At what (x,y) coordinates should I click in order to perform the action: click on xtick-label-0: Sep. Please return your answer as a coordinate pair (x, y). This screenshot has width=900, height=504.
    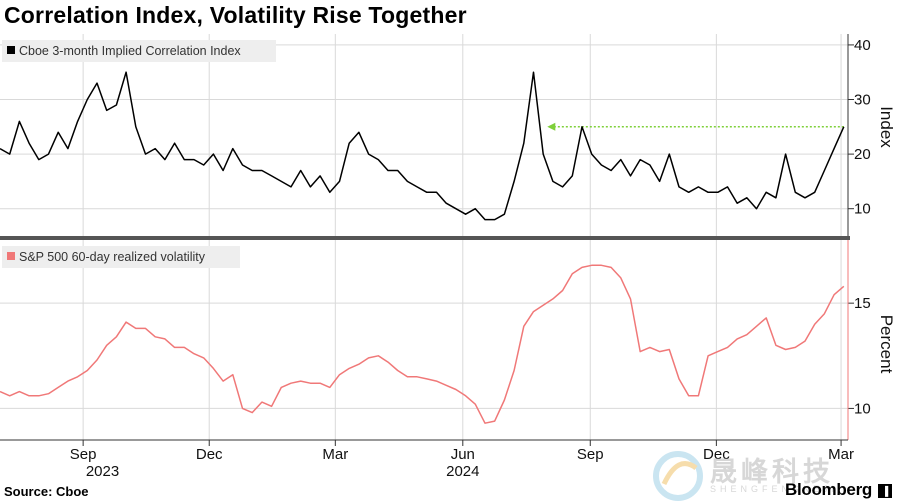
    Looking at the image, I should click on (83, 454).